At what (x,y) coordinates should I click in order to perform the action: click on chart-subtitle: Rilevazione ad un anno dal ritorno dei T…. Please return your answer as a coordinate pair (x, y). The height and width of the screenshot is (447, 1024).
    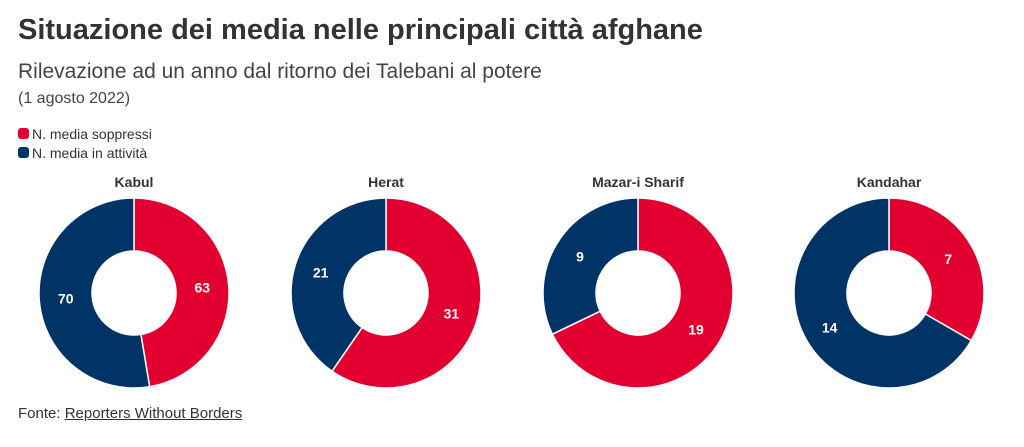
    Looking at the image, I should click on (280, 71).